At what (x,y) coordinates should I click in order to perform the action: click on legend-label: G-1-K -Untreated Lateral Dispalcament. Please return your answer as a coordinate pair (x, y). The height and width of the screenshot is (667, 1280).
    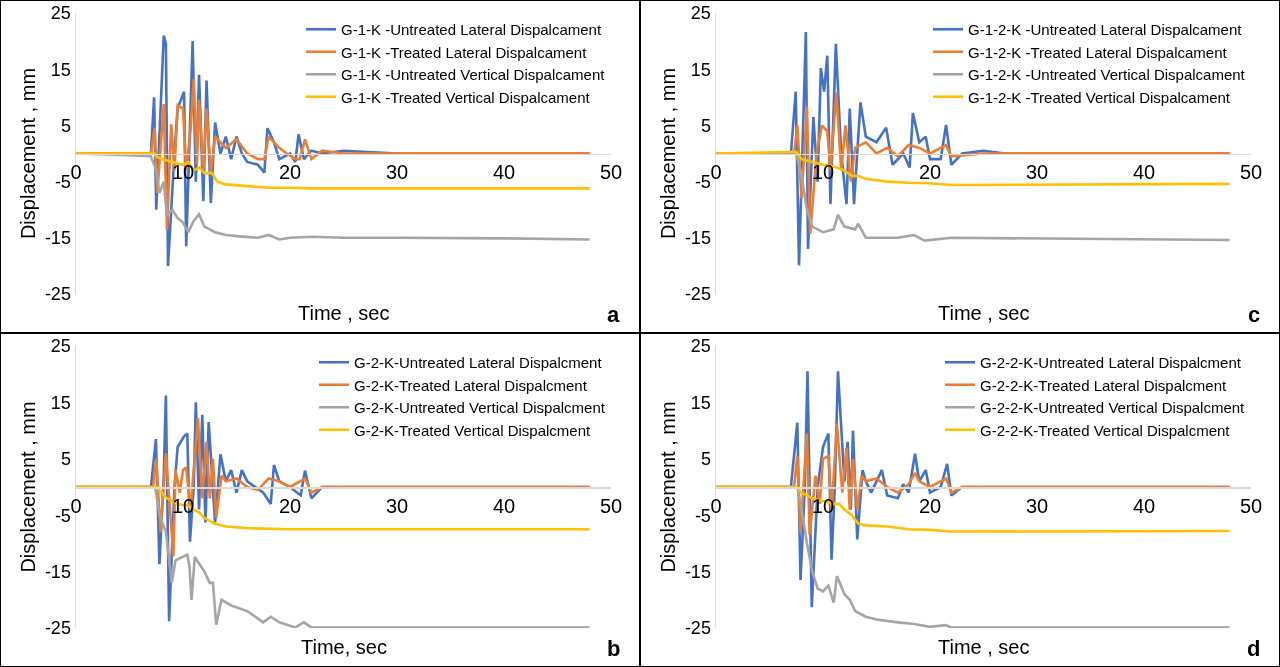
    Looking at the image, I should click on (471, 30).